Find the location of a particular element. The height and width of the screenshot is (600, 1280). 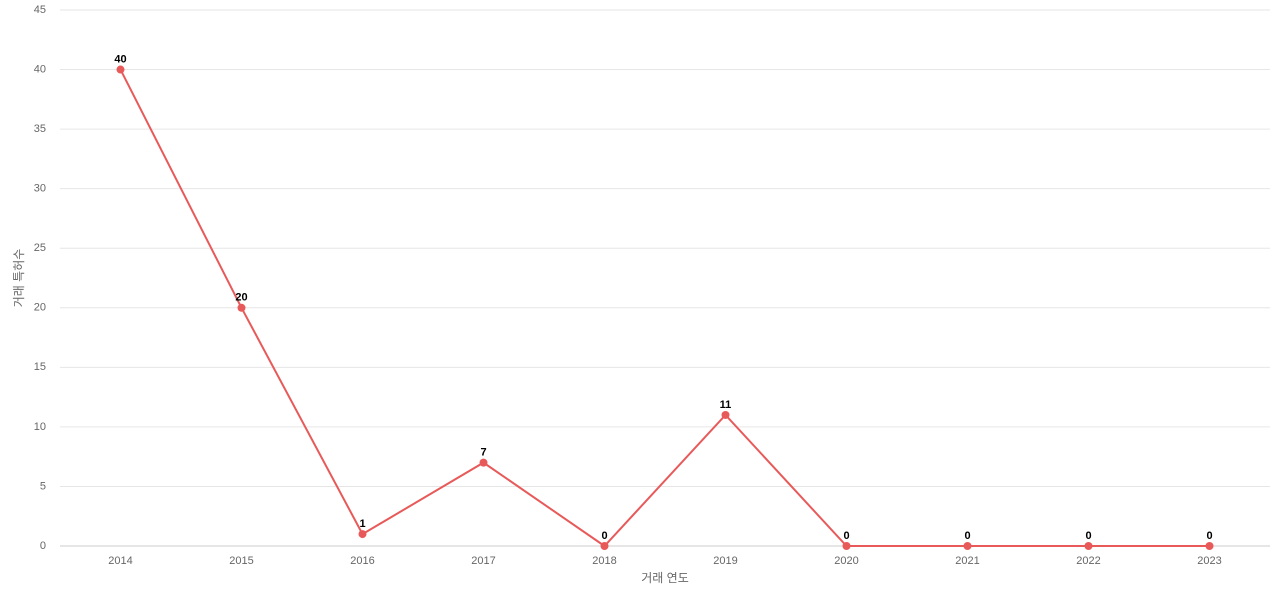

y-tick-label: 0 is located at coordinates (43, 546).